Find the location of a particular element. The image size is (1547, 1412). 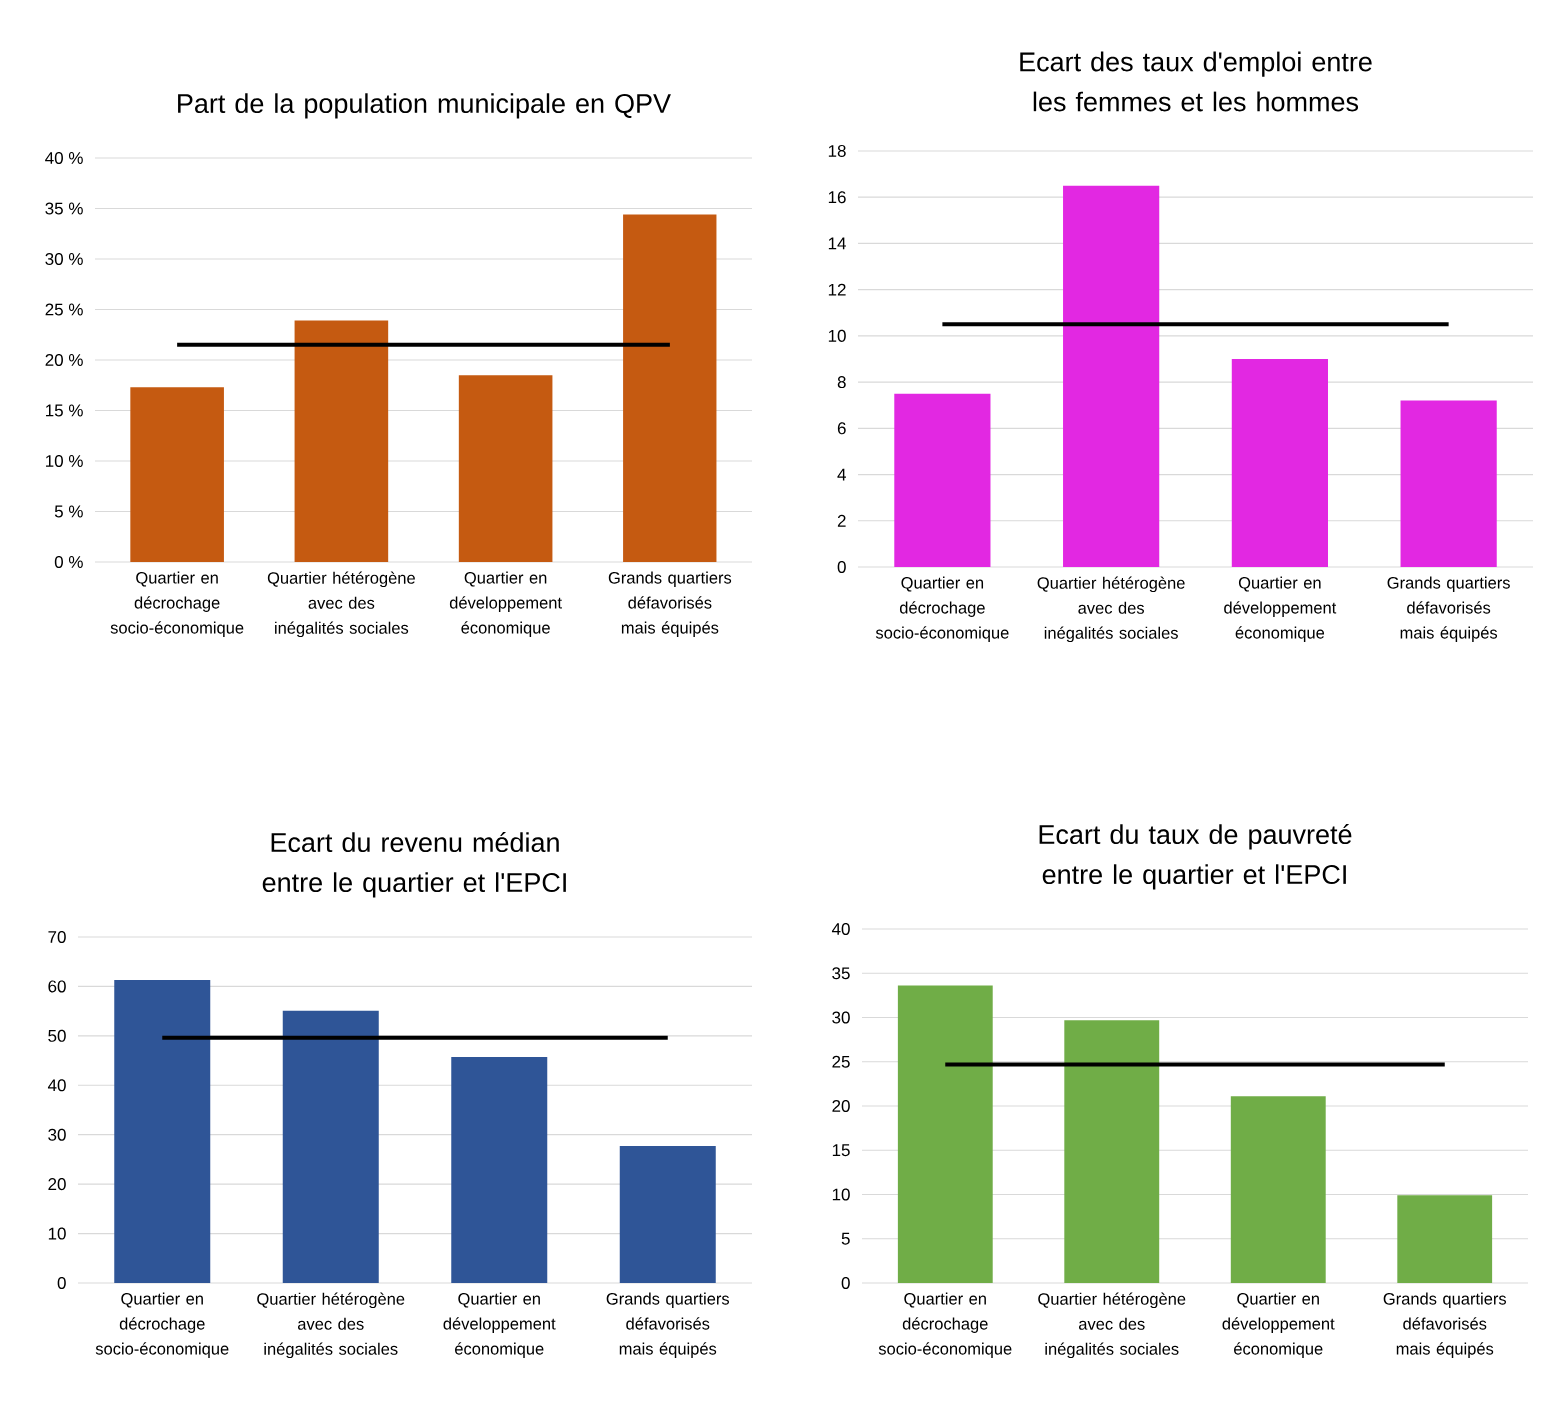

y-tick-label: 5 % is located at coordinates (68, 511).